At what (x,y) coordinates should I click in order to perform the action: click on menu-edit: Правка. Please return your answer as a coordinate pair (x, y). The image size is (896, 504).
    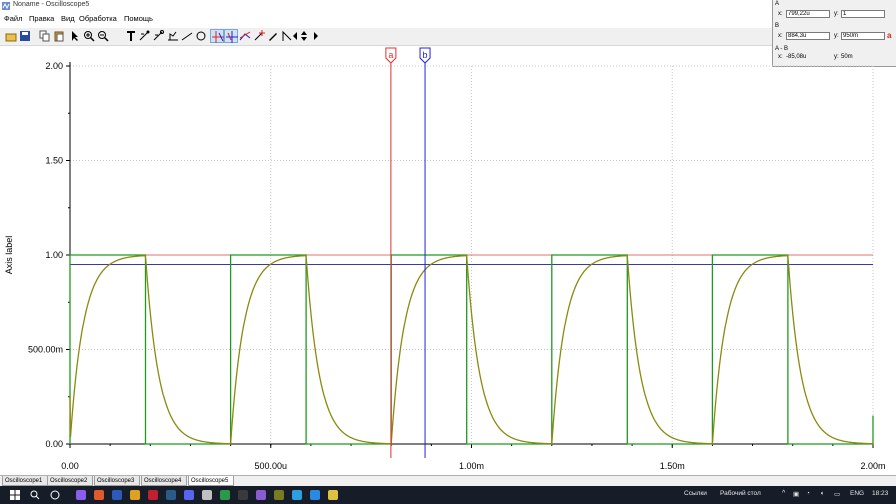
    Looking at the image, I should click on (42, 18).